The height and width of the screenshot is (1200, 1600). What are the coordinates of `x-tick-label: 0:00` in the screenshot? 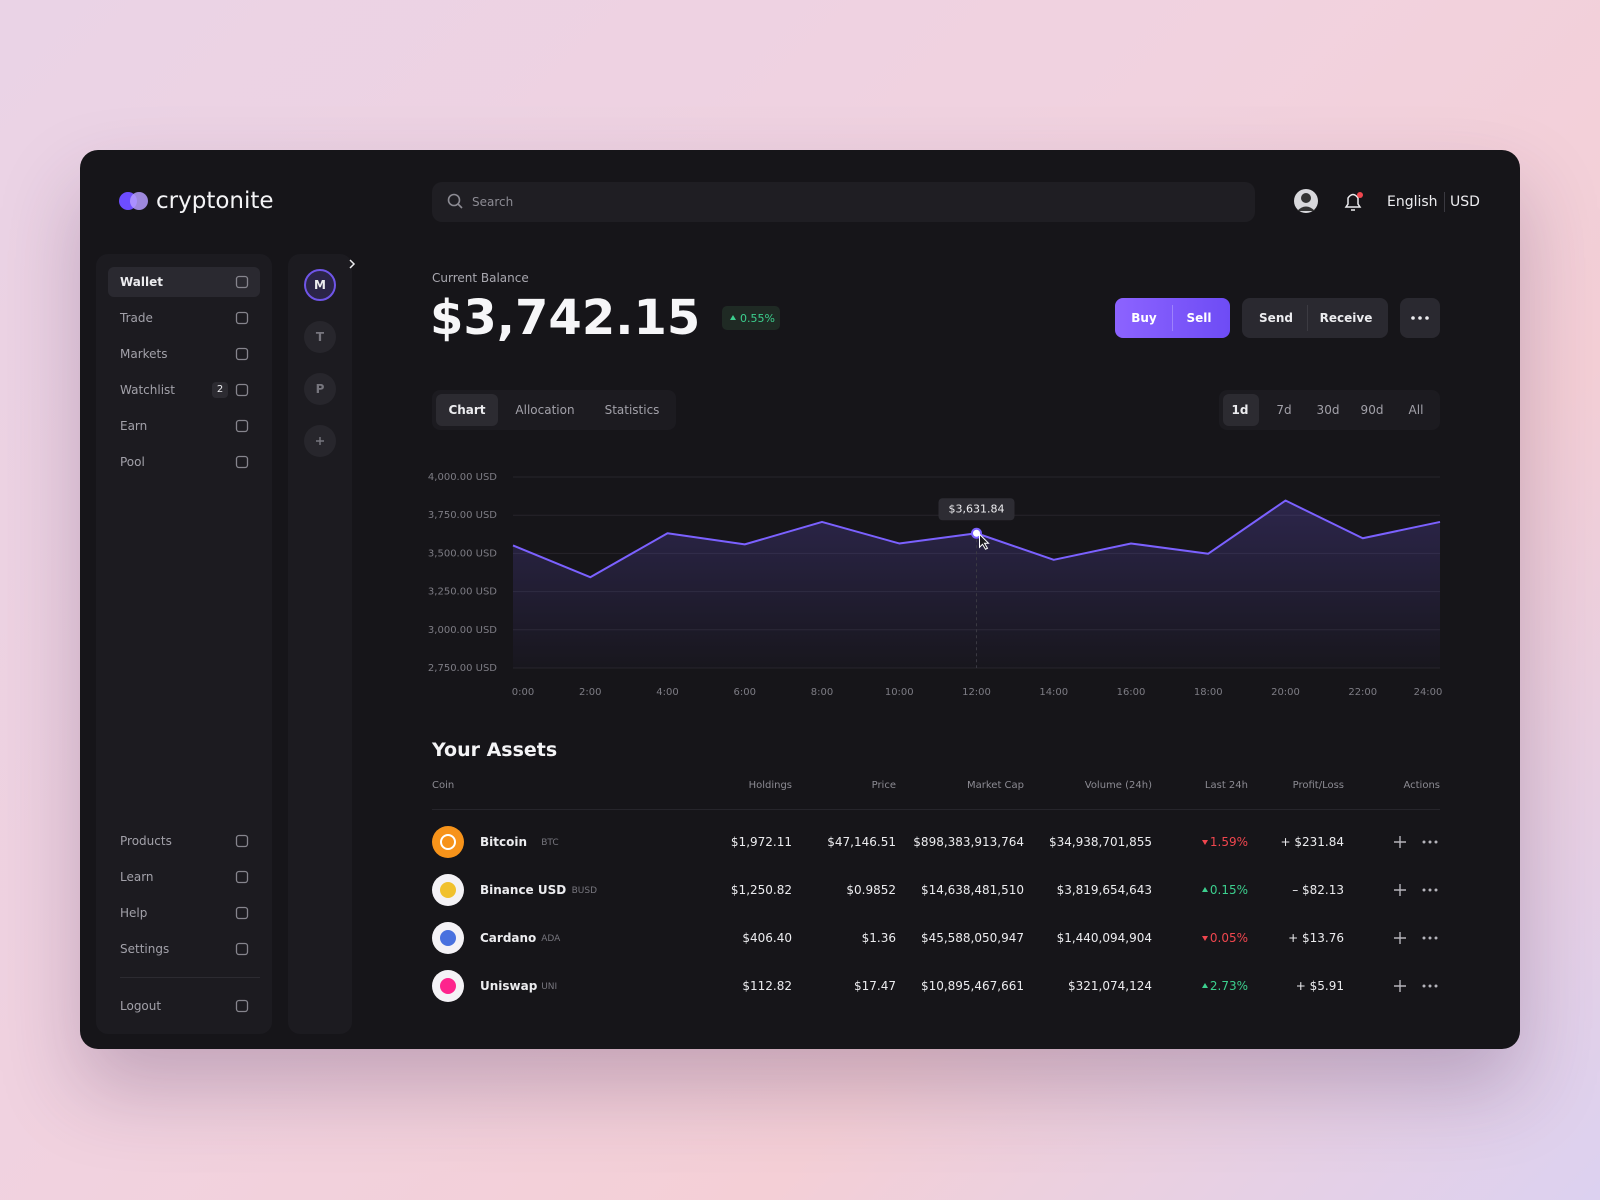 It's located at (523, 692).